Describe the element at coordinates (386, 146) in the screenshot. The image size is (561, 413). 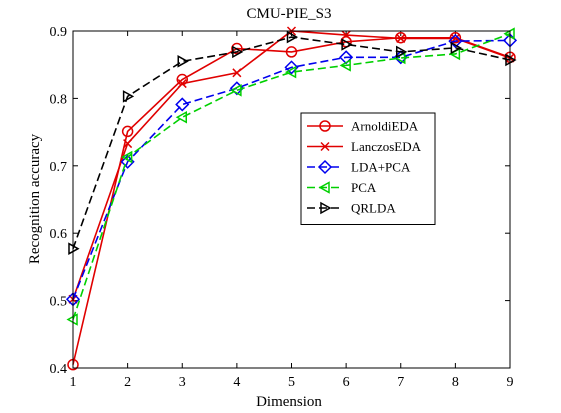
I see `legend-label: LanczosEDA` at that location.